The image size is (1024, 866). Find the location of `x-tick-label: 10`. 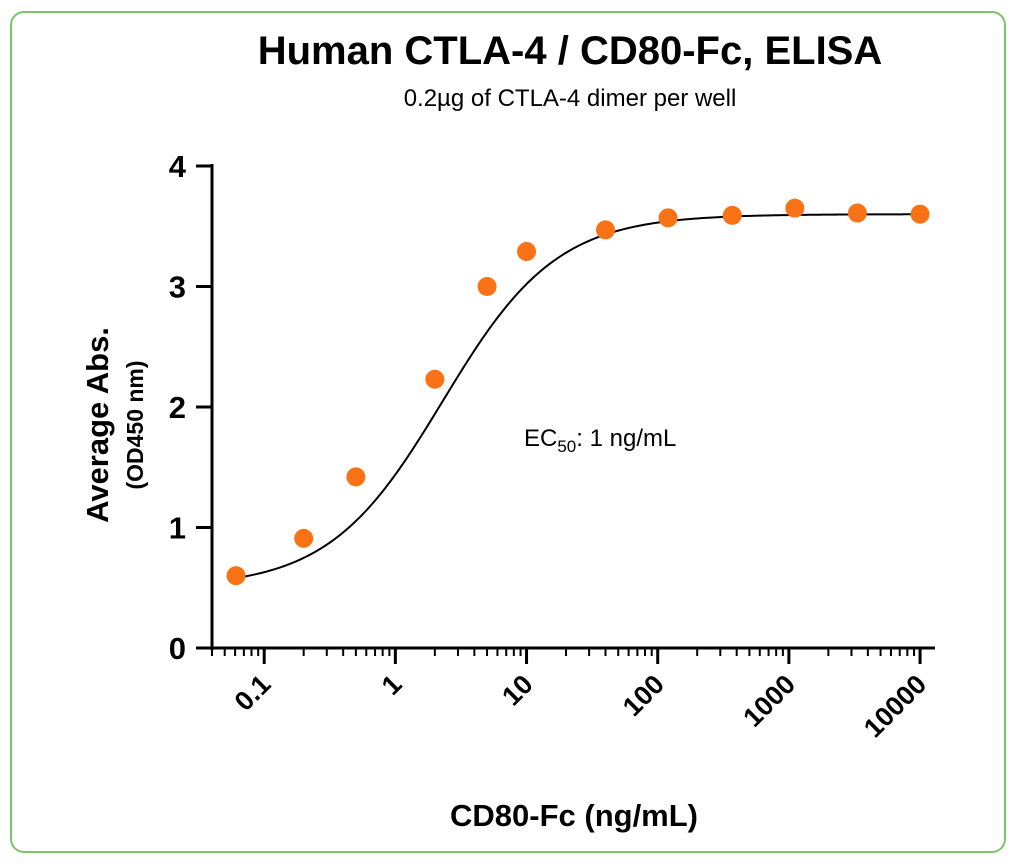

x-tick-label: 10 is located at coordinates (517, 690).